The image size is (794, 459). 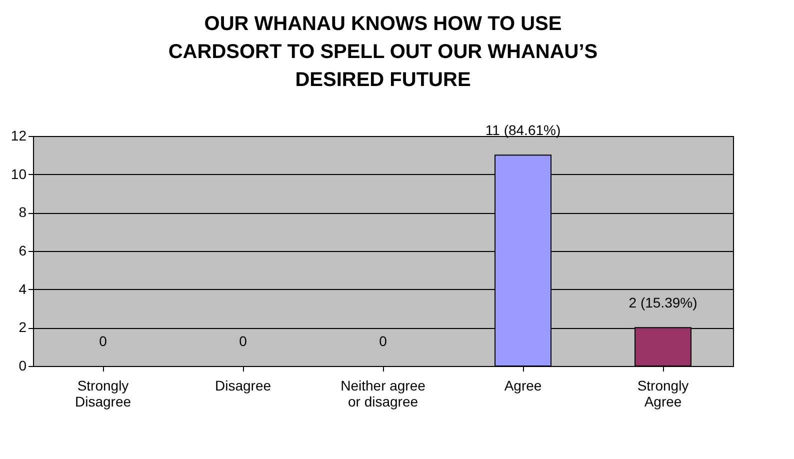 I want to click on chart-title: OUR WHANAU KNOWS HOW TO USE CARDSORT TO SPELL OUT OUR WHANAU’S DESIRED FUTURE, so click(x=383, y=52).